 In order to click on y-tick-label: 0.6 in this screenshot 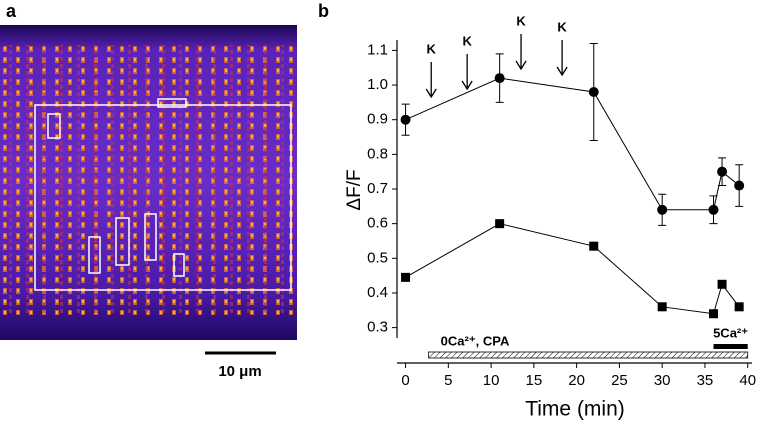, I will do `click(377, 223)`.